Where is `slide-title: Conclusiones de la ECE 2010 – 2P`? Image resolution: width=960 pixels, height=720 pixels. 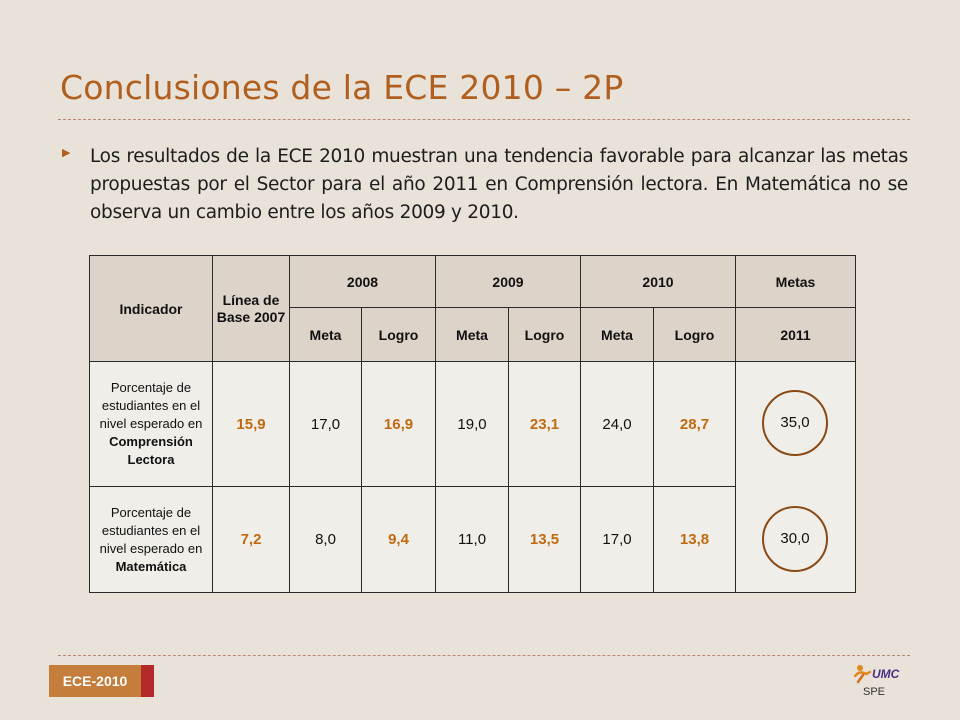 slide-title: Conclusiones de la ECE 2010 – 2P is located at coordinates (342, 87).